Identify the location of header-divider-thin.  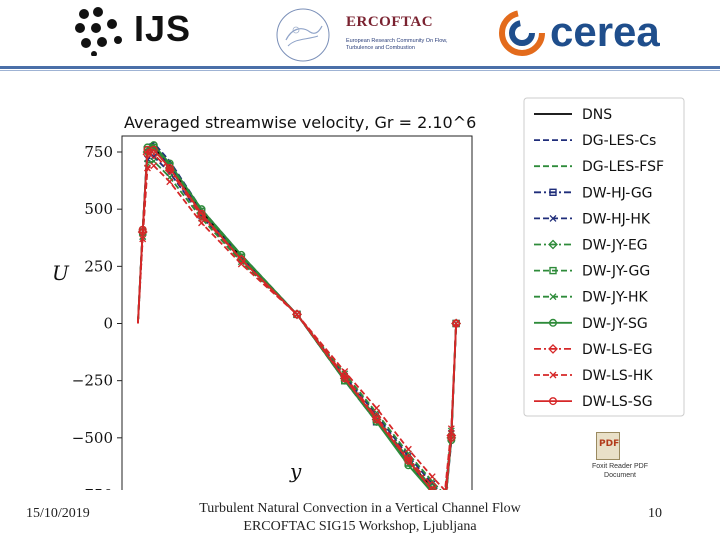
(360, 70).